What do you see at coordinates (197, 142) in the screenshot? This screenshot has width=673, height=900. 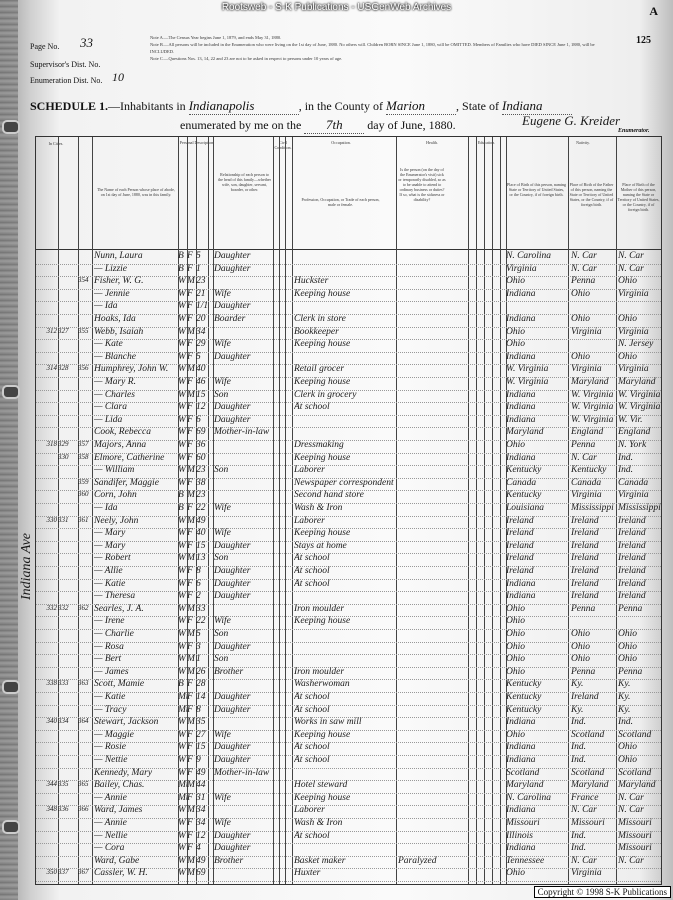 I see `header-personal: Personal Description.` at bounding box center [197, 142].